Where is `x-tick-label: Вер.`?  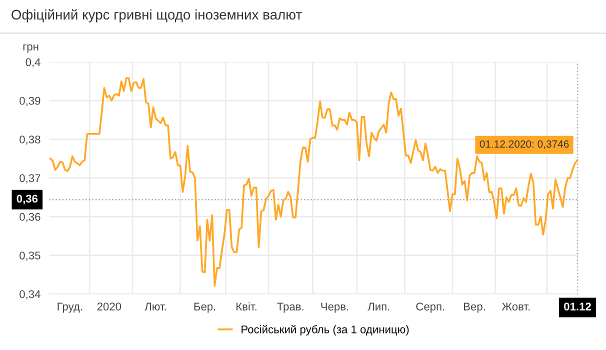 x-tick-label: Вер. is located at coordinates (474, 307).